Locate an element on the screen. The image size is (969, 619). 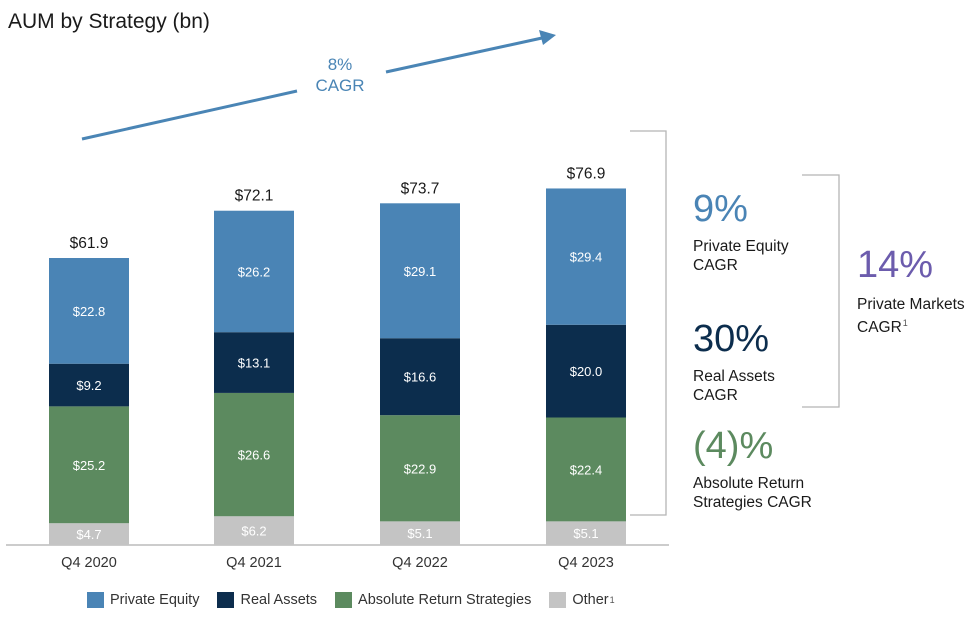
x-tick-label: Q4 2021 is located at coordinates (254, 563).